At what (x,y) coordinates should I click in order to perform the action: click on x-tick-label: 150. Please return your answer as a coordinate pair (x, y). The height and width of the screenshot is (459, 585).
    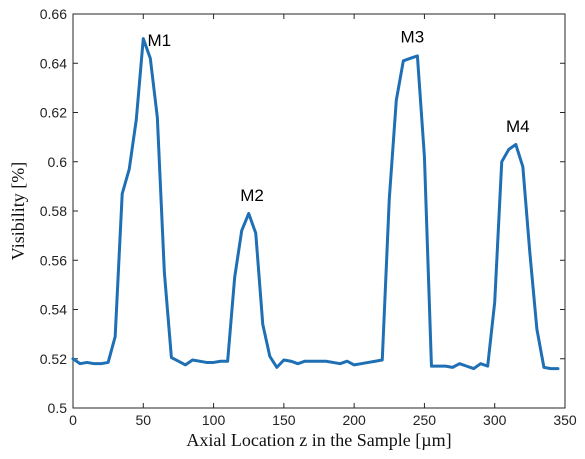
    Looking at the image, I should click on (284, 420).